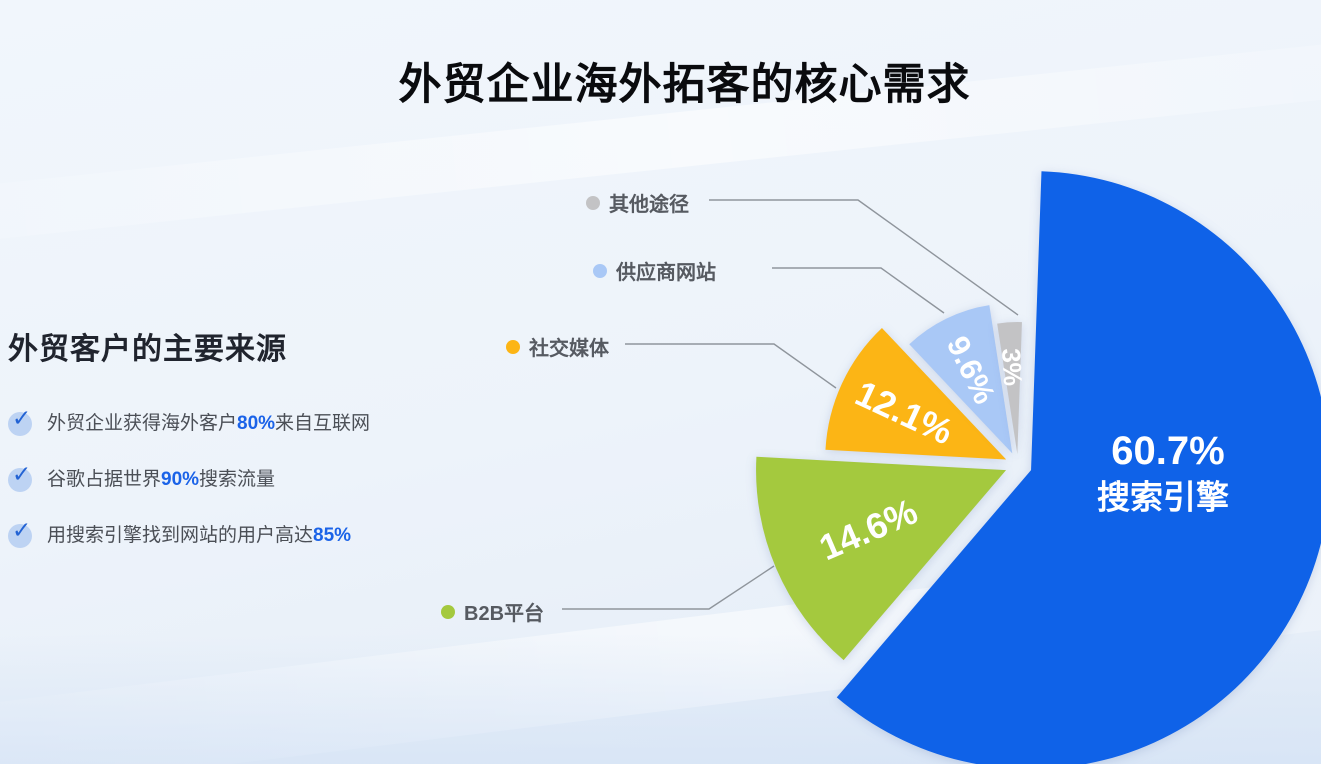 This screenshot has height=764, width=1321. I want to click on legend-item-social: 社交媒体, so click(557, 346).